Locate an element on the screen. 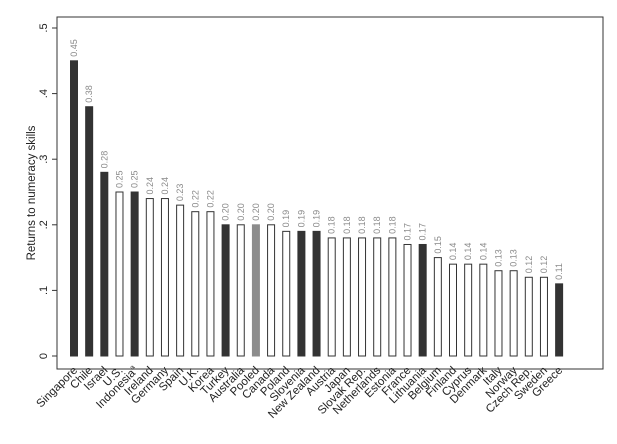  data-label: 0.15 is located at coordinates (438, 245).